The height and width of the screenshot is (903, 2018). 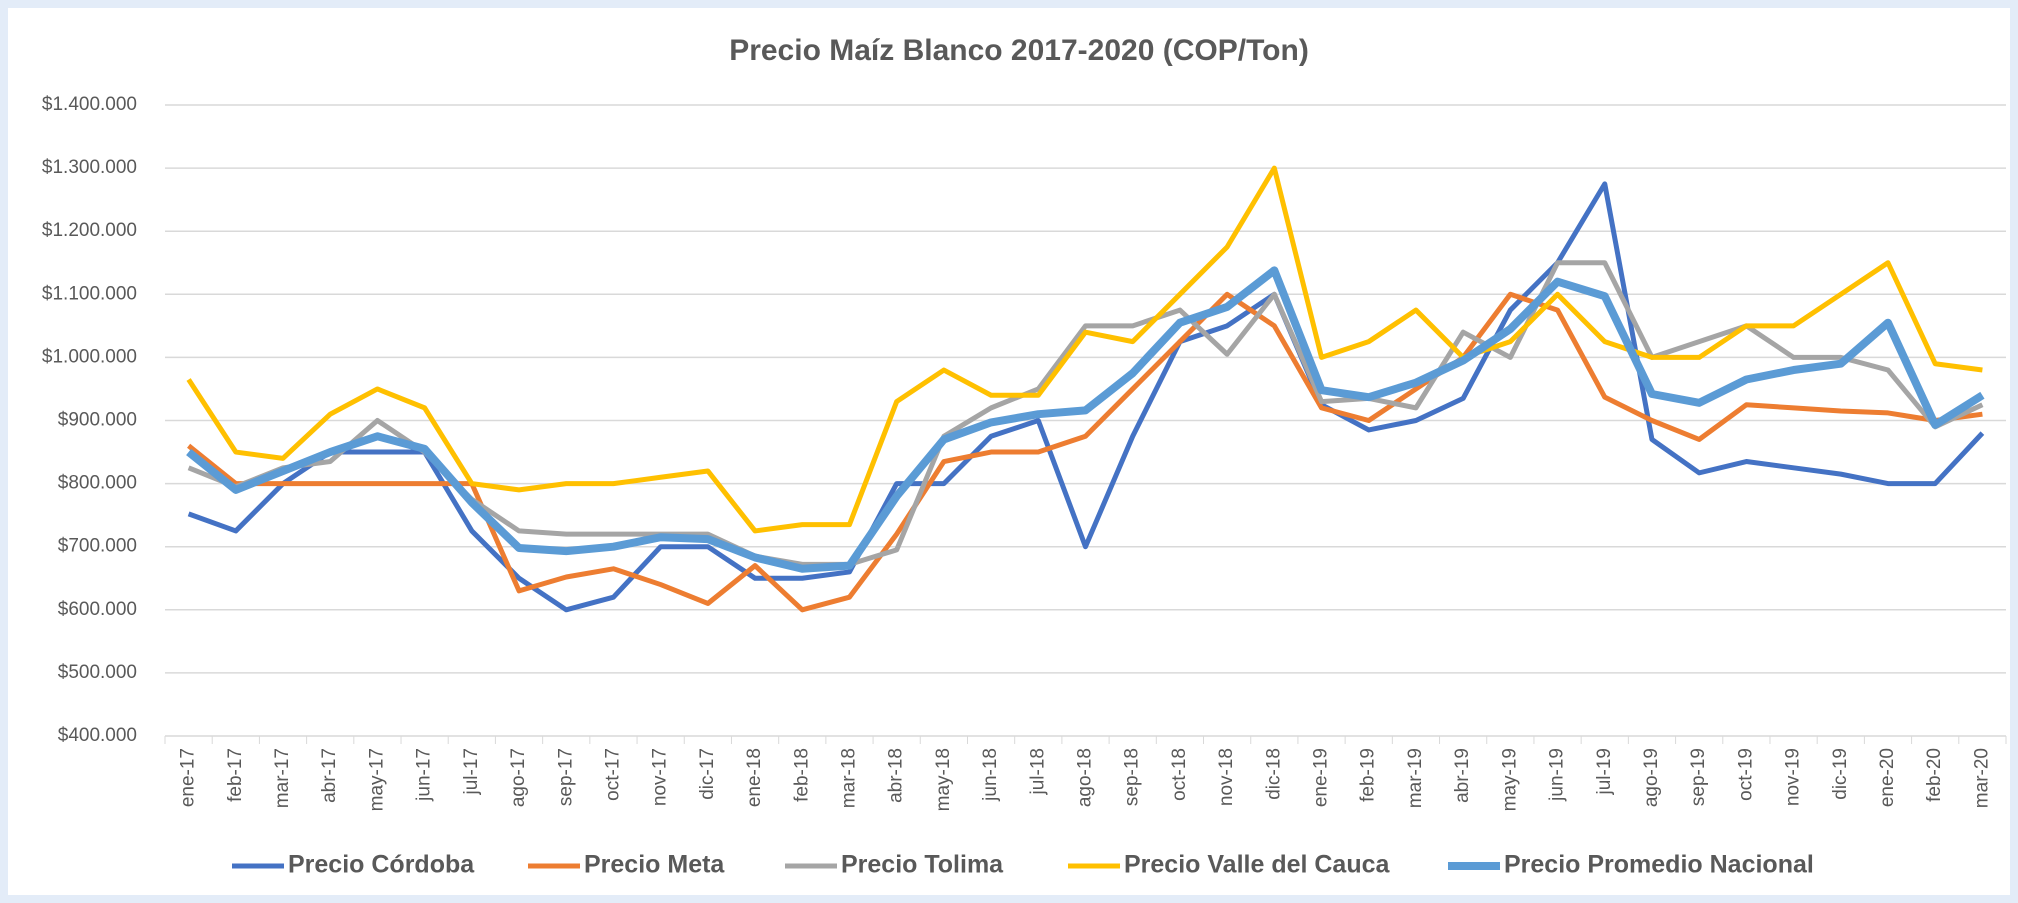 I want to click on y-tick-label: $1.300.000, so click(x=89, y=167).